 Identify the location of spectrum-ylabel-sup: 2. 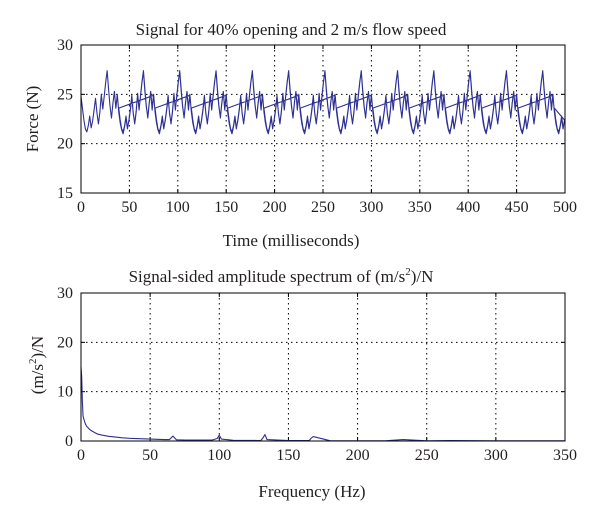
(33, 361).